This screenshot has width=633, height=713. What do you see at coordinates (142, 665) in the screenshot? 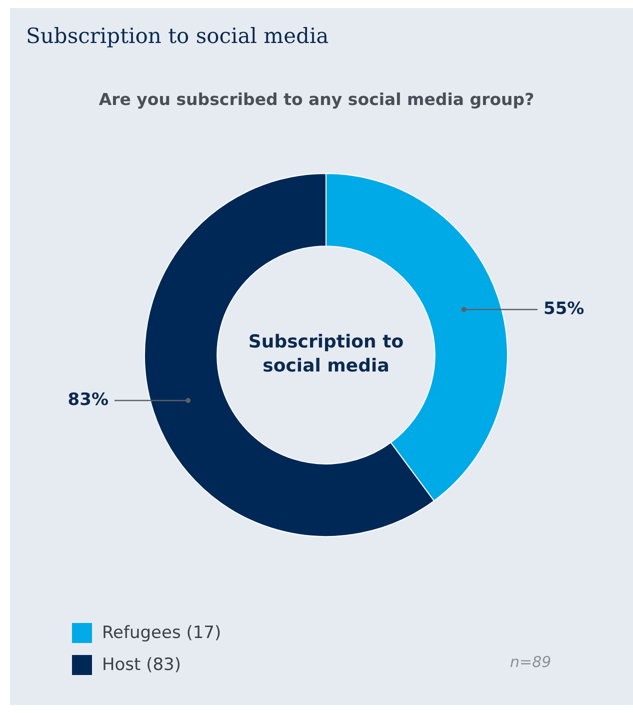
I see `legend-label: Host (83)` at bounding box center [142, 665].